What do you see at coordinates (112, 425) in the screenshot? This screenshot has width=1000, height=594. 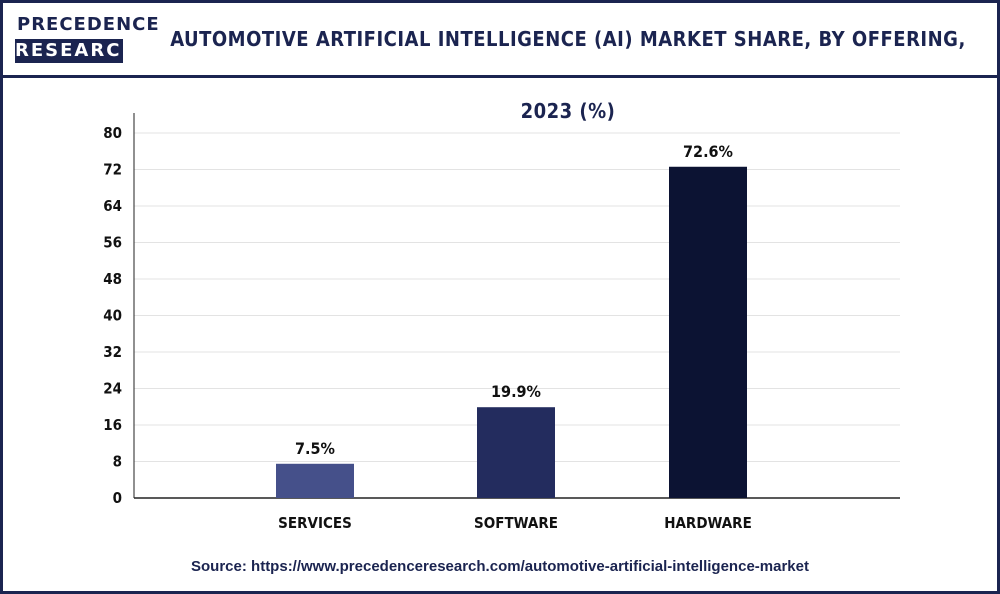 I see `y-tick-label: 16` at bounding box center [112, 425].